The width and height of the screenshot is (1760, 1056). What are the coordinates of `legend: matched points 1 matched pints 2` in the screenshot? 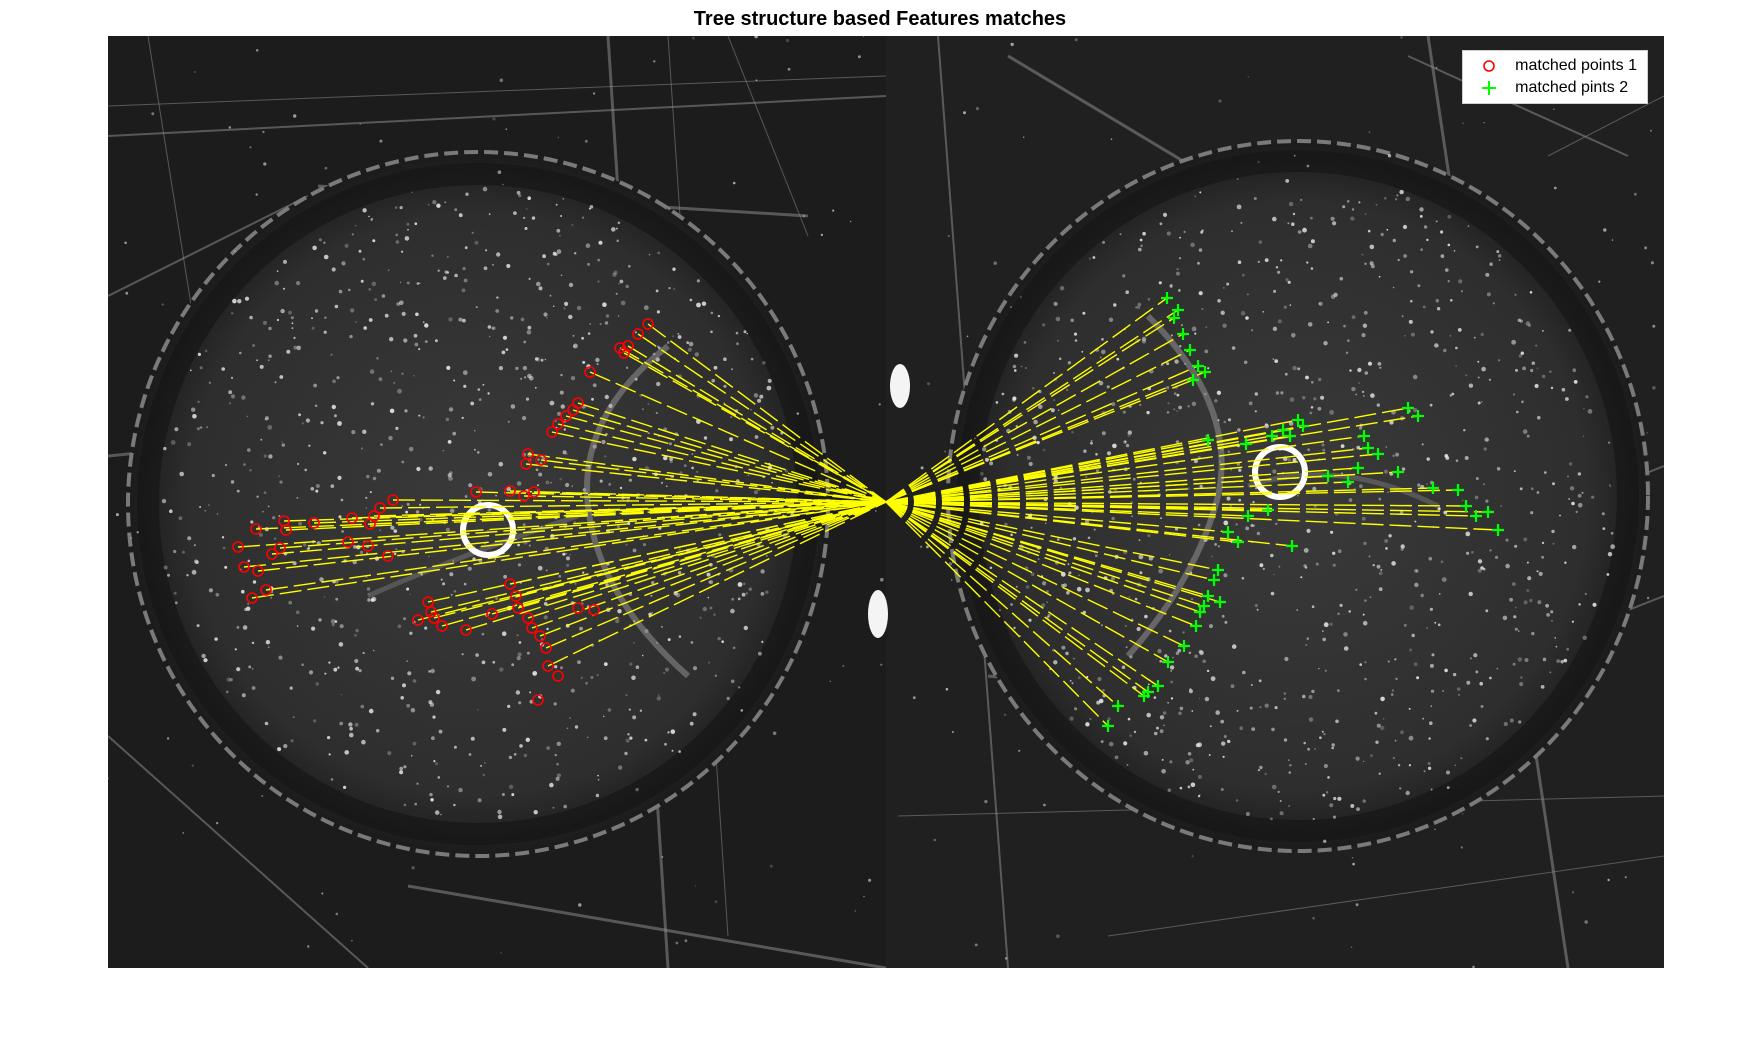 It's located at (1555, 77).